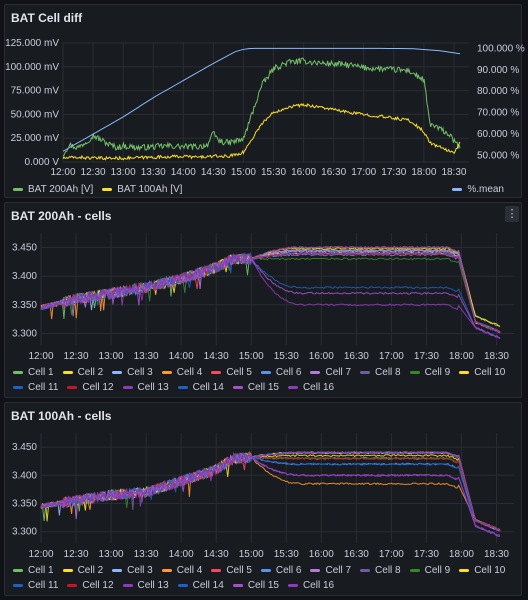 This screenshot has width=528, height=600. I want to click on legend-label: Cell 6, so click(288, 372).